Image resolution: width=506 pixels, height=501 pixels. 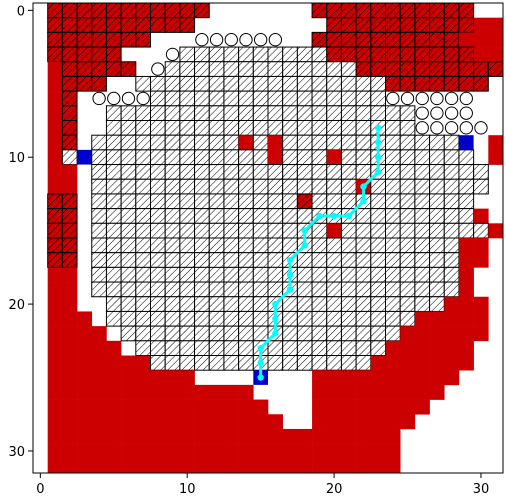 What do you see at coordinates (143, 98) in the screenshot?
I see `circle-marker` at bounding box center [143, 98].